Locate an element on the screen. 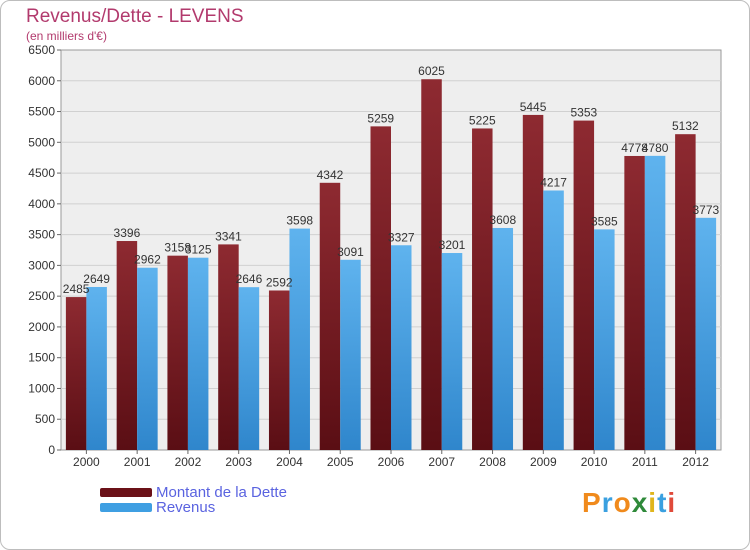 The image size is (750, 550). x-tick-label: 2000 is located at coordinates (86, 462).